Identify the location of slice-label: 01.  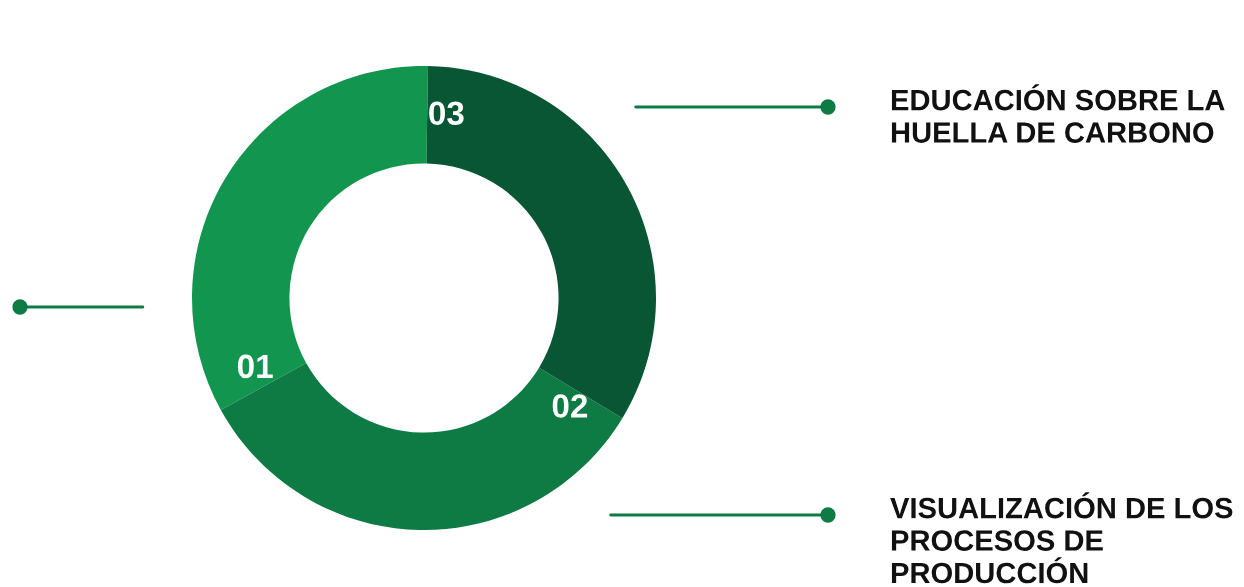
(255, 366).